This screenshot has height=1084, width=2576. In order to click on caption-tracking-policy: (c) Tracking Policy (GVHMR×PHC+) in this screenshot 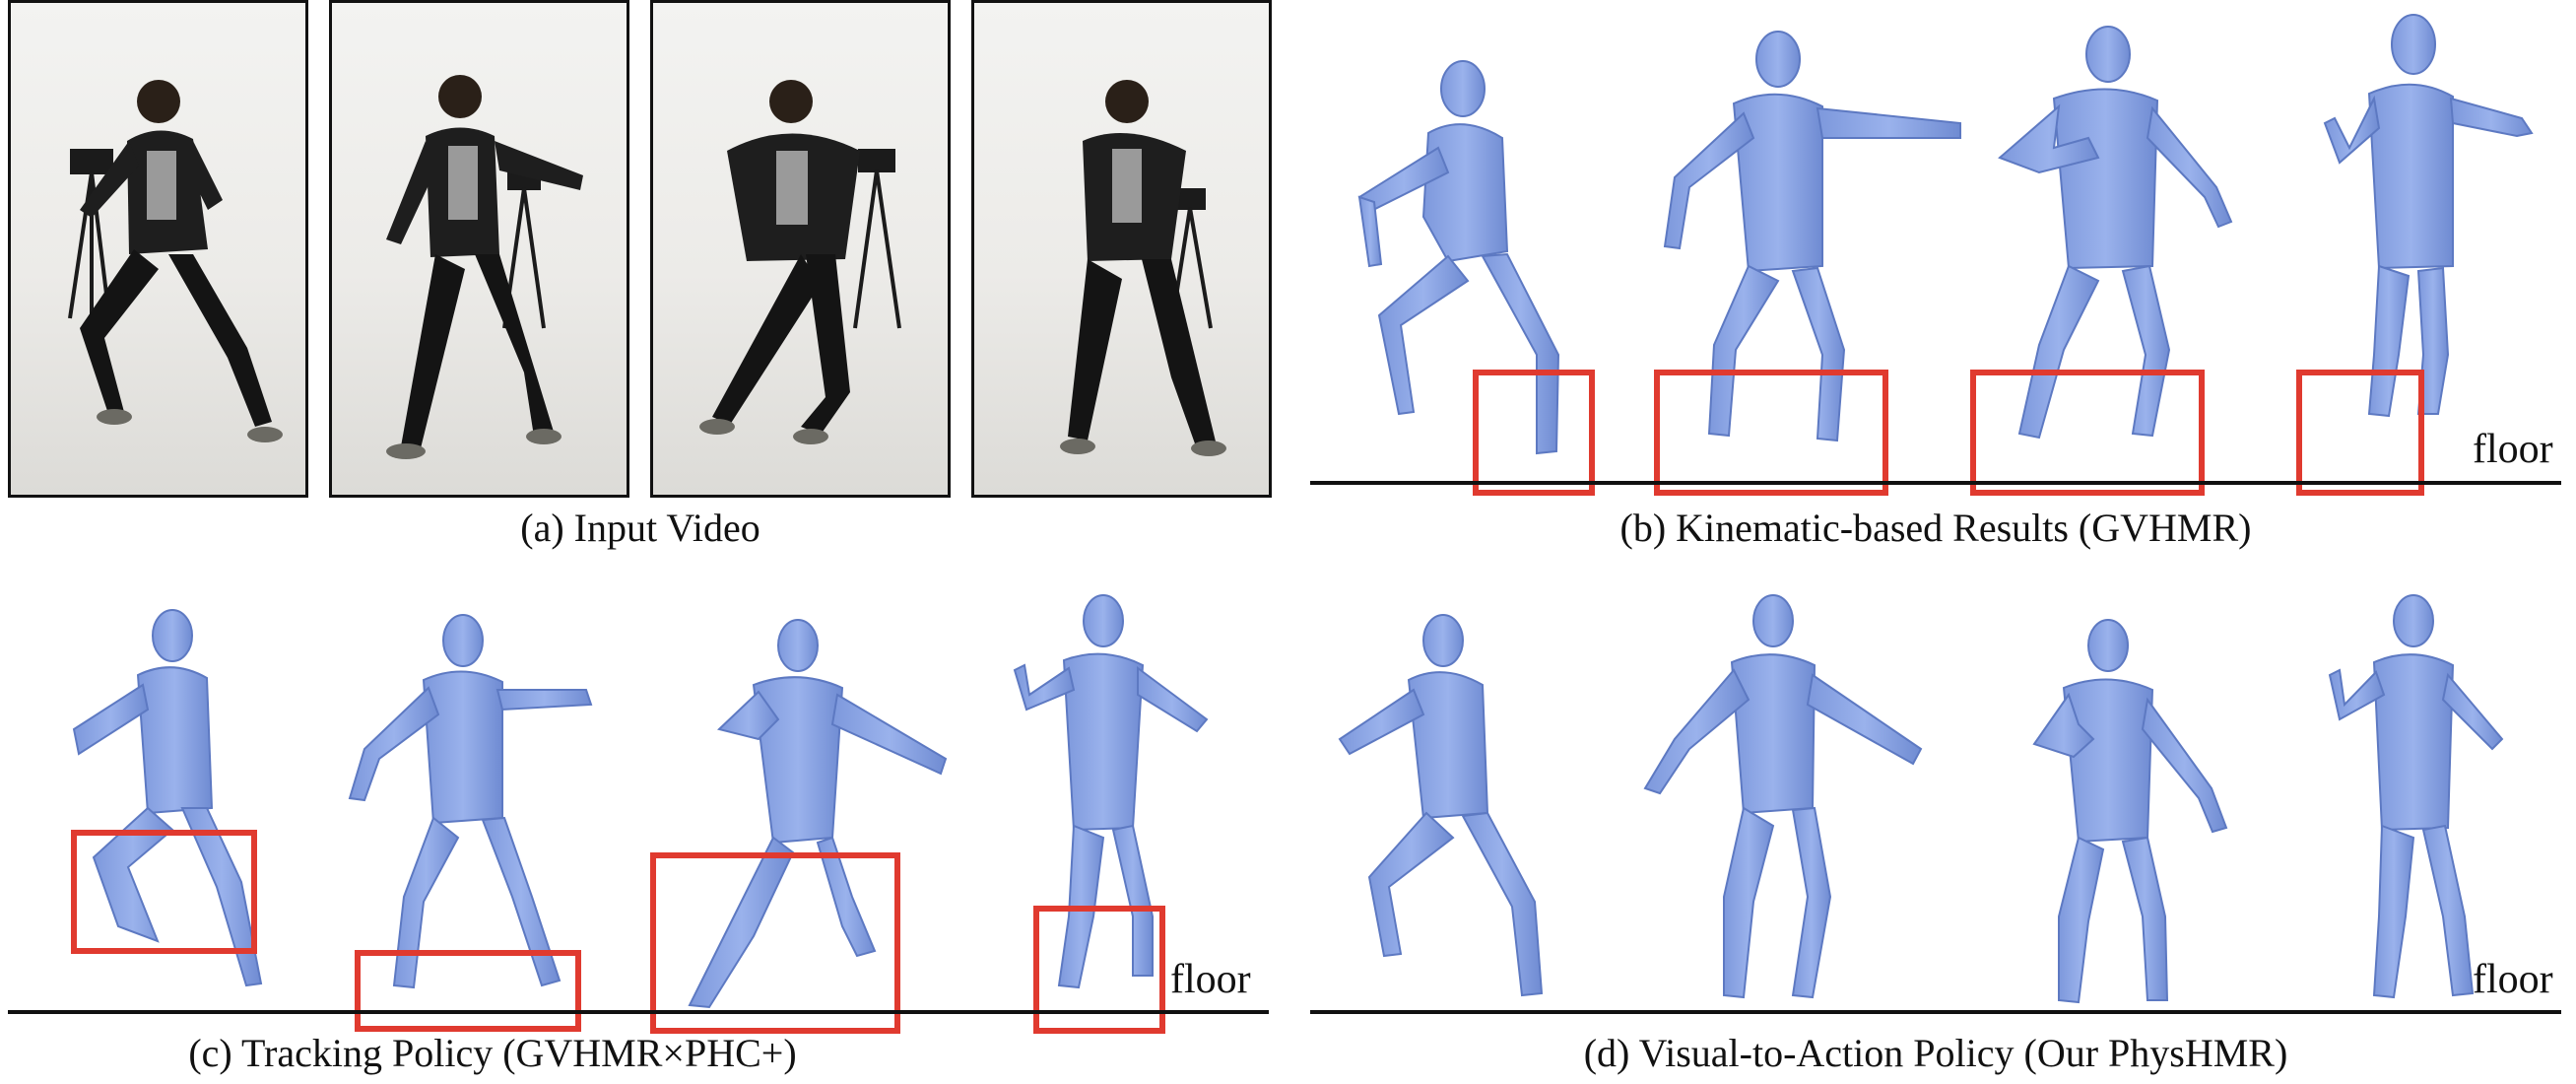, I will do `click(493, 1053)`.